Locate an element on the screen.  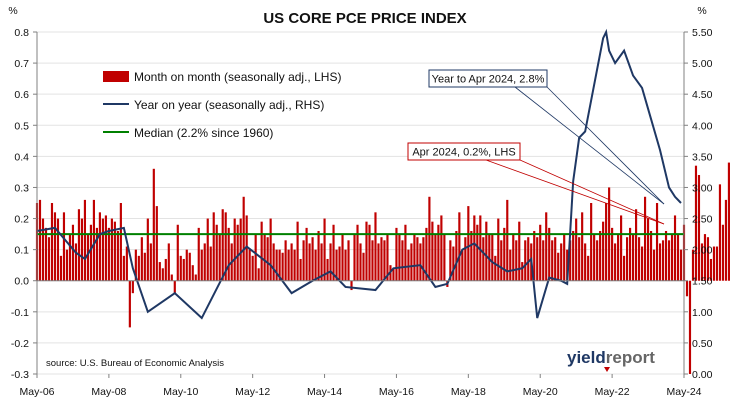
left-tick-label: 0.3 is located at coordinates (21, 188).